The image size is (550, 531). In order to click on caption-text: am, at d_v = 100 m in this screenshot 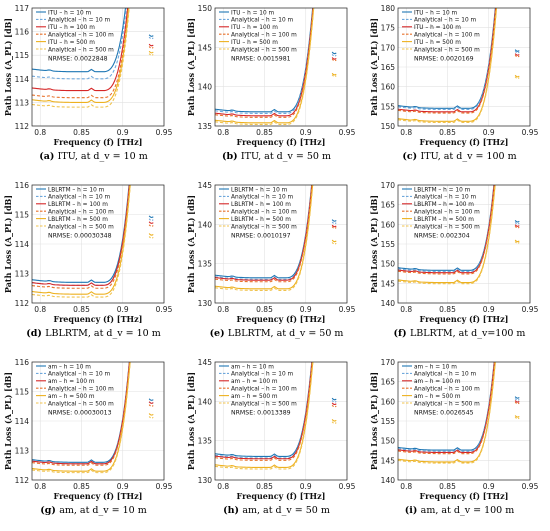, I will do `click(467, 510)`.